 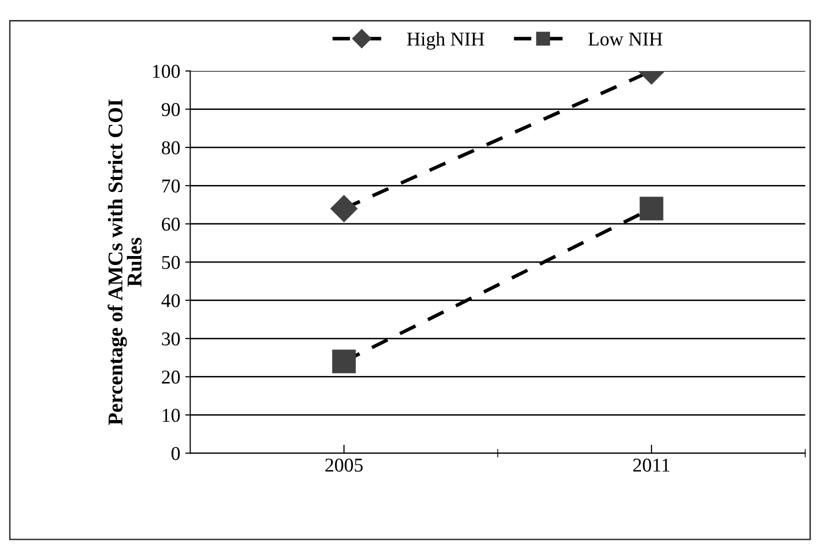 I want to click on y-tick-label: 0, so click(x=176, y=453).